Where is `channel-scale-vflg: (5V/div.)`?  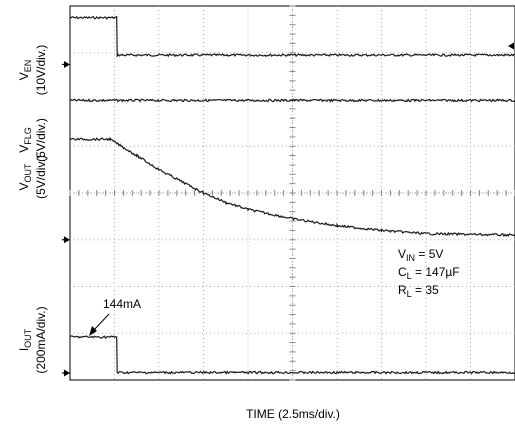
channel-scale-vflg: (5V/div.) is located at coordinates (41, 140).